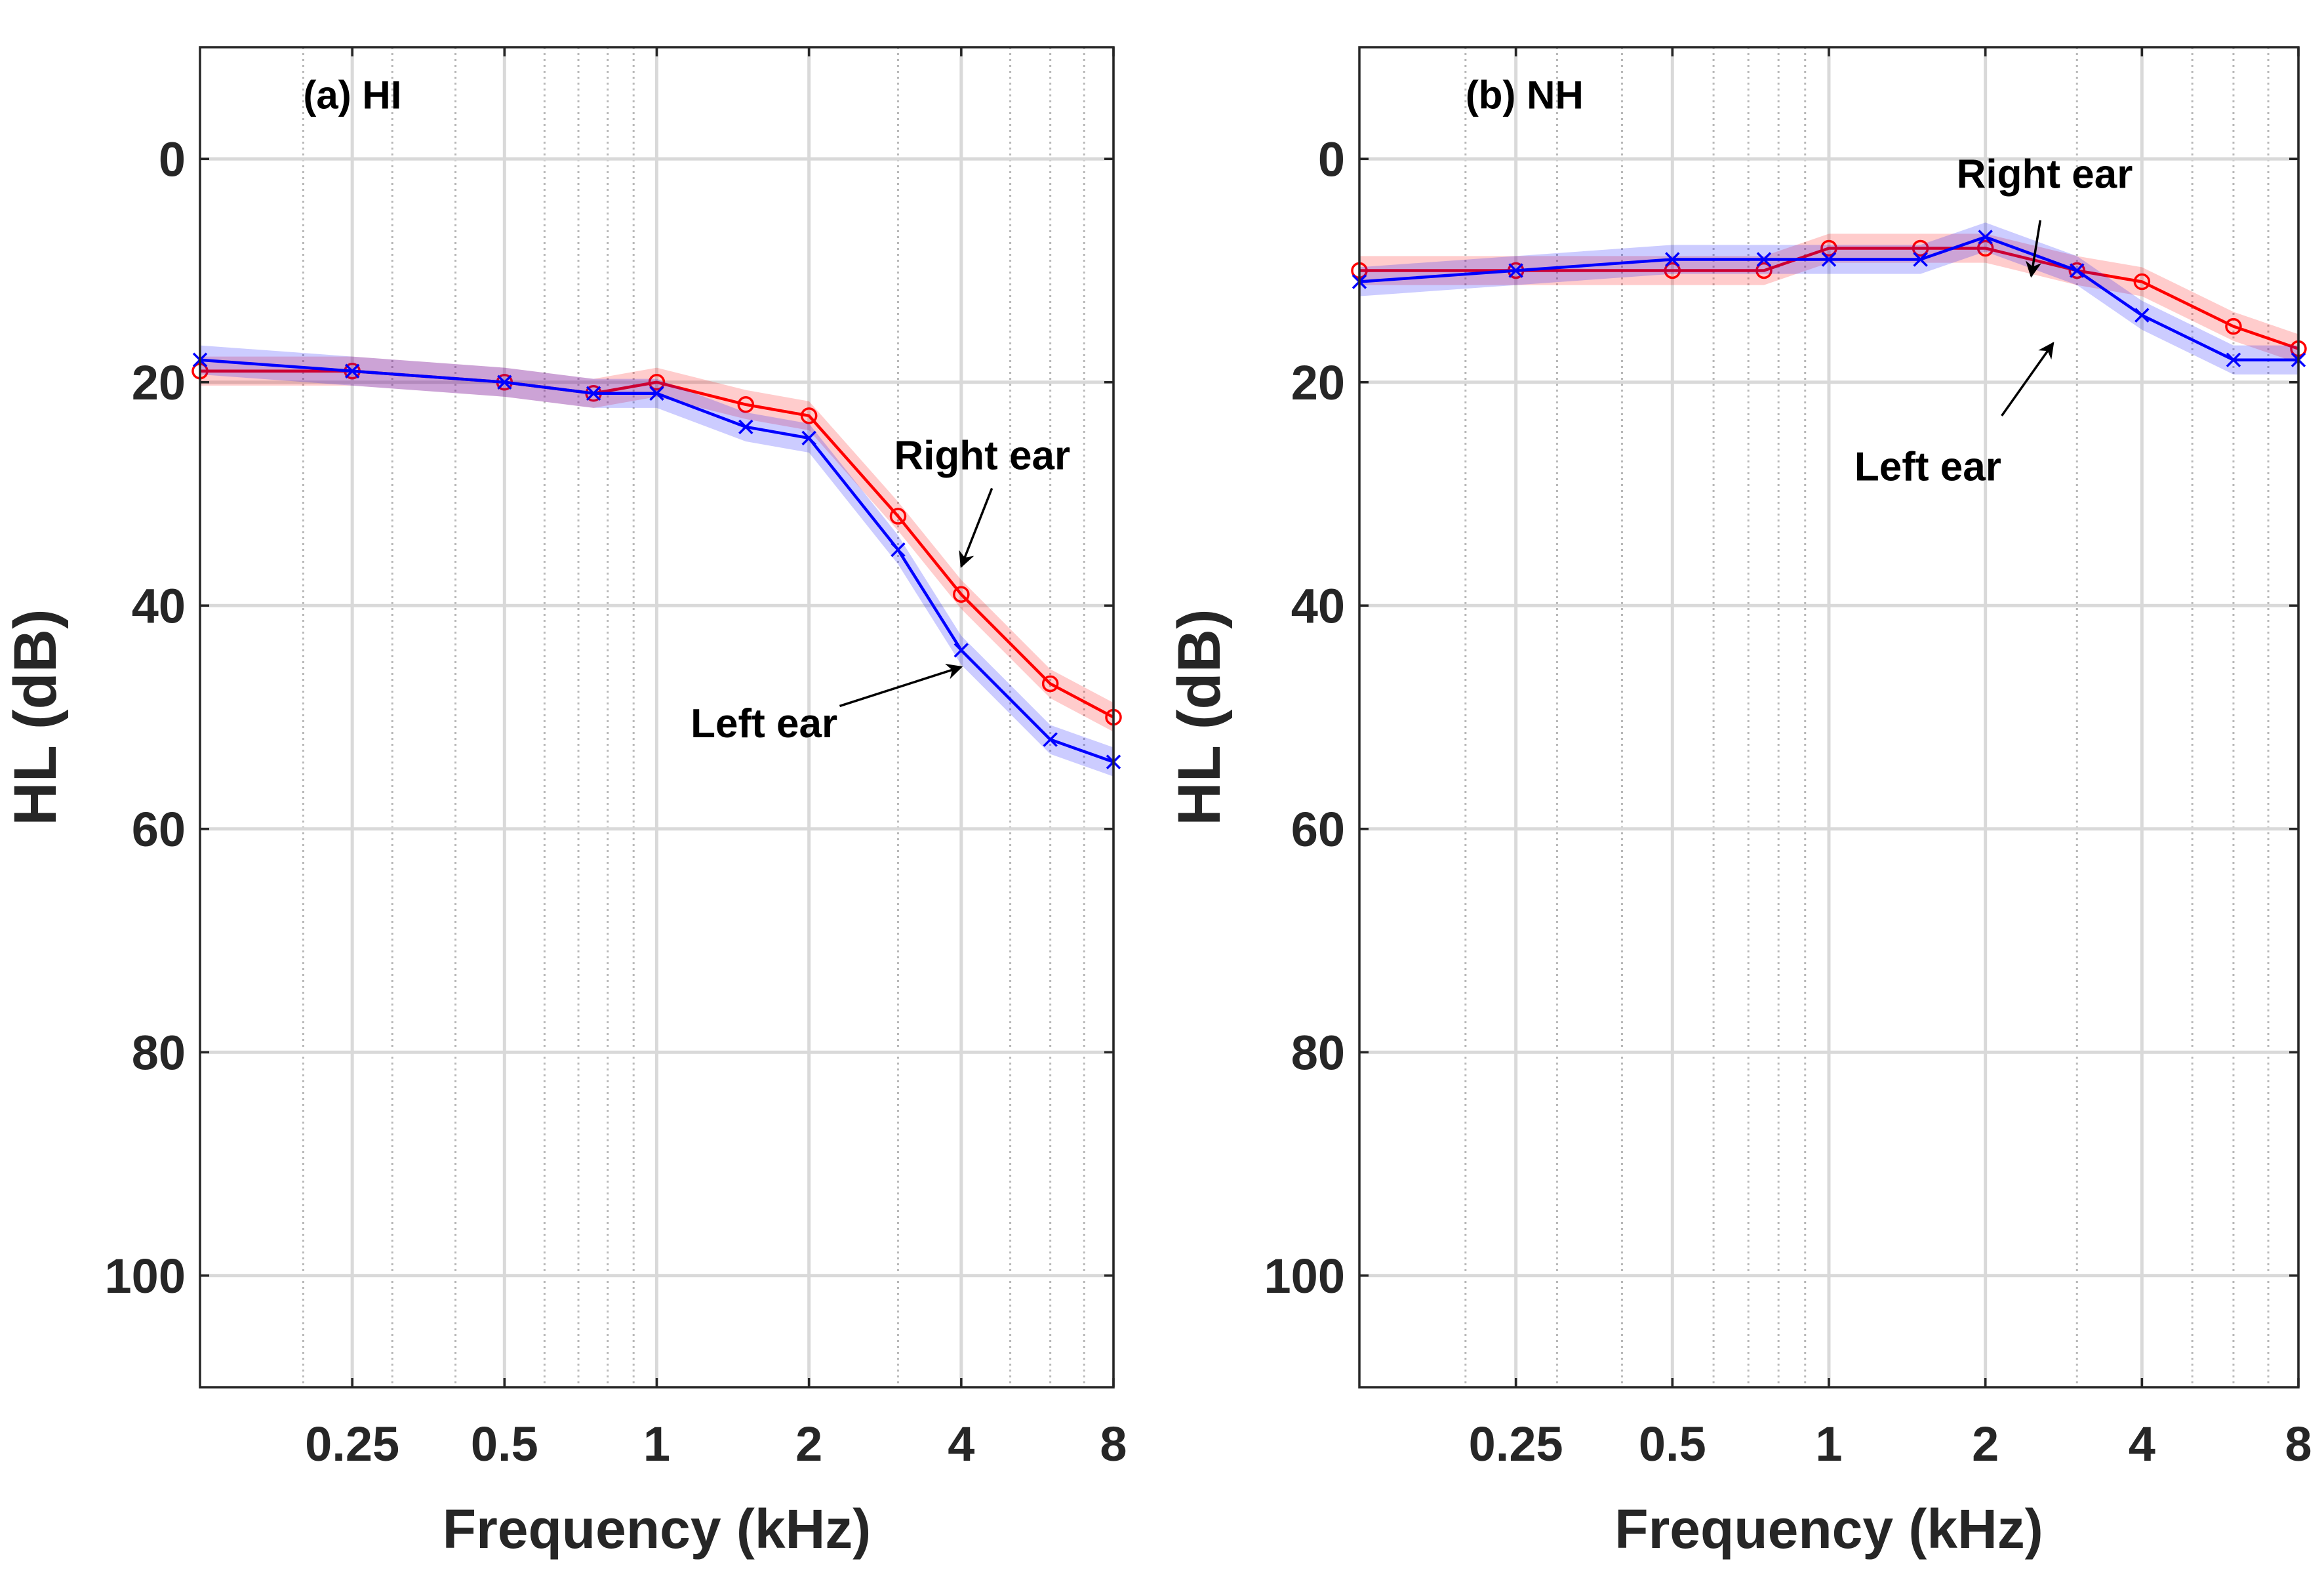  What do you see at coordinates (352, 95) in the screenshot?
I see `panel-label: (a) HI` at bounding box center [352, 95].